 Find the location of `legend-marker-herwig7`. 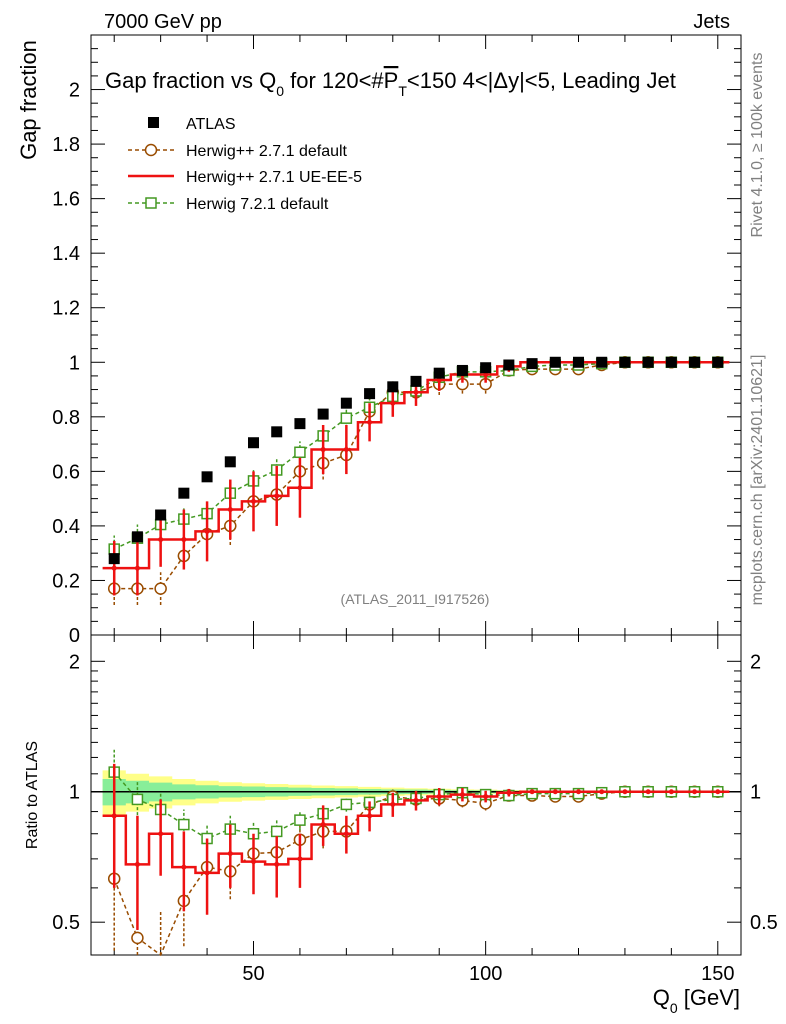

legend-marker-herwig7 is located at coordinates (151, 203).